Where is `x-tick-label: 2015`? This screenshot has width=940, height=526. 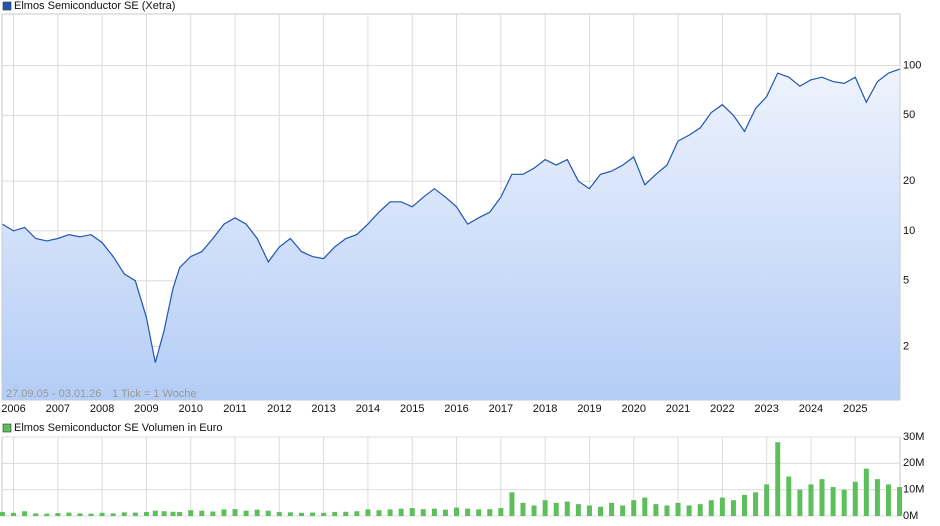
x-tick-label: 2015 is located at coordinates (412, 409).